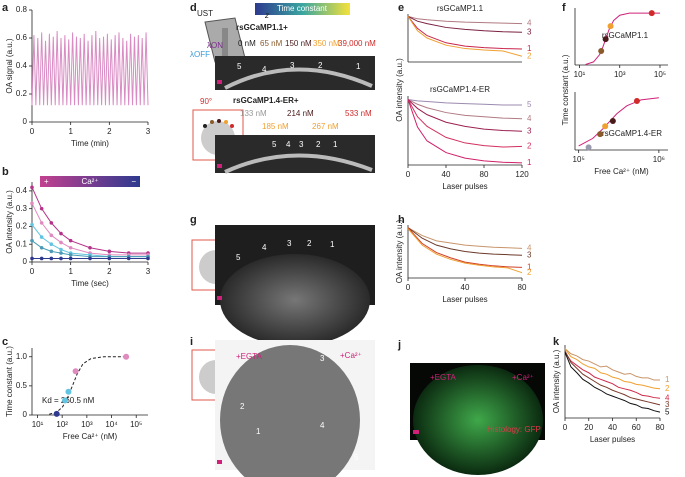 The image size is (685, 477). What do you see at coordinates (356, 457) in the screenshot?
I see `id: 5` at bounding box center [356, 457].